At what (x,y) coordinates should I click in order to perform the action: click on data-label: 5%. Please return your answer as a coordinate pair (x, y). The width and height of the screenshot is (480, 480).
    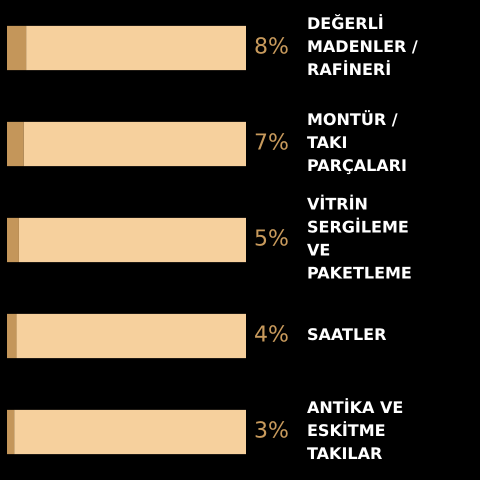
    Looking at the image, I should click on (271, 239).